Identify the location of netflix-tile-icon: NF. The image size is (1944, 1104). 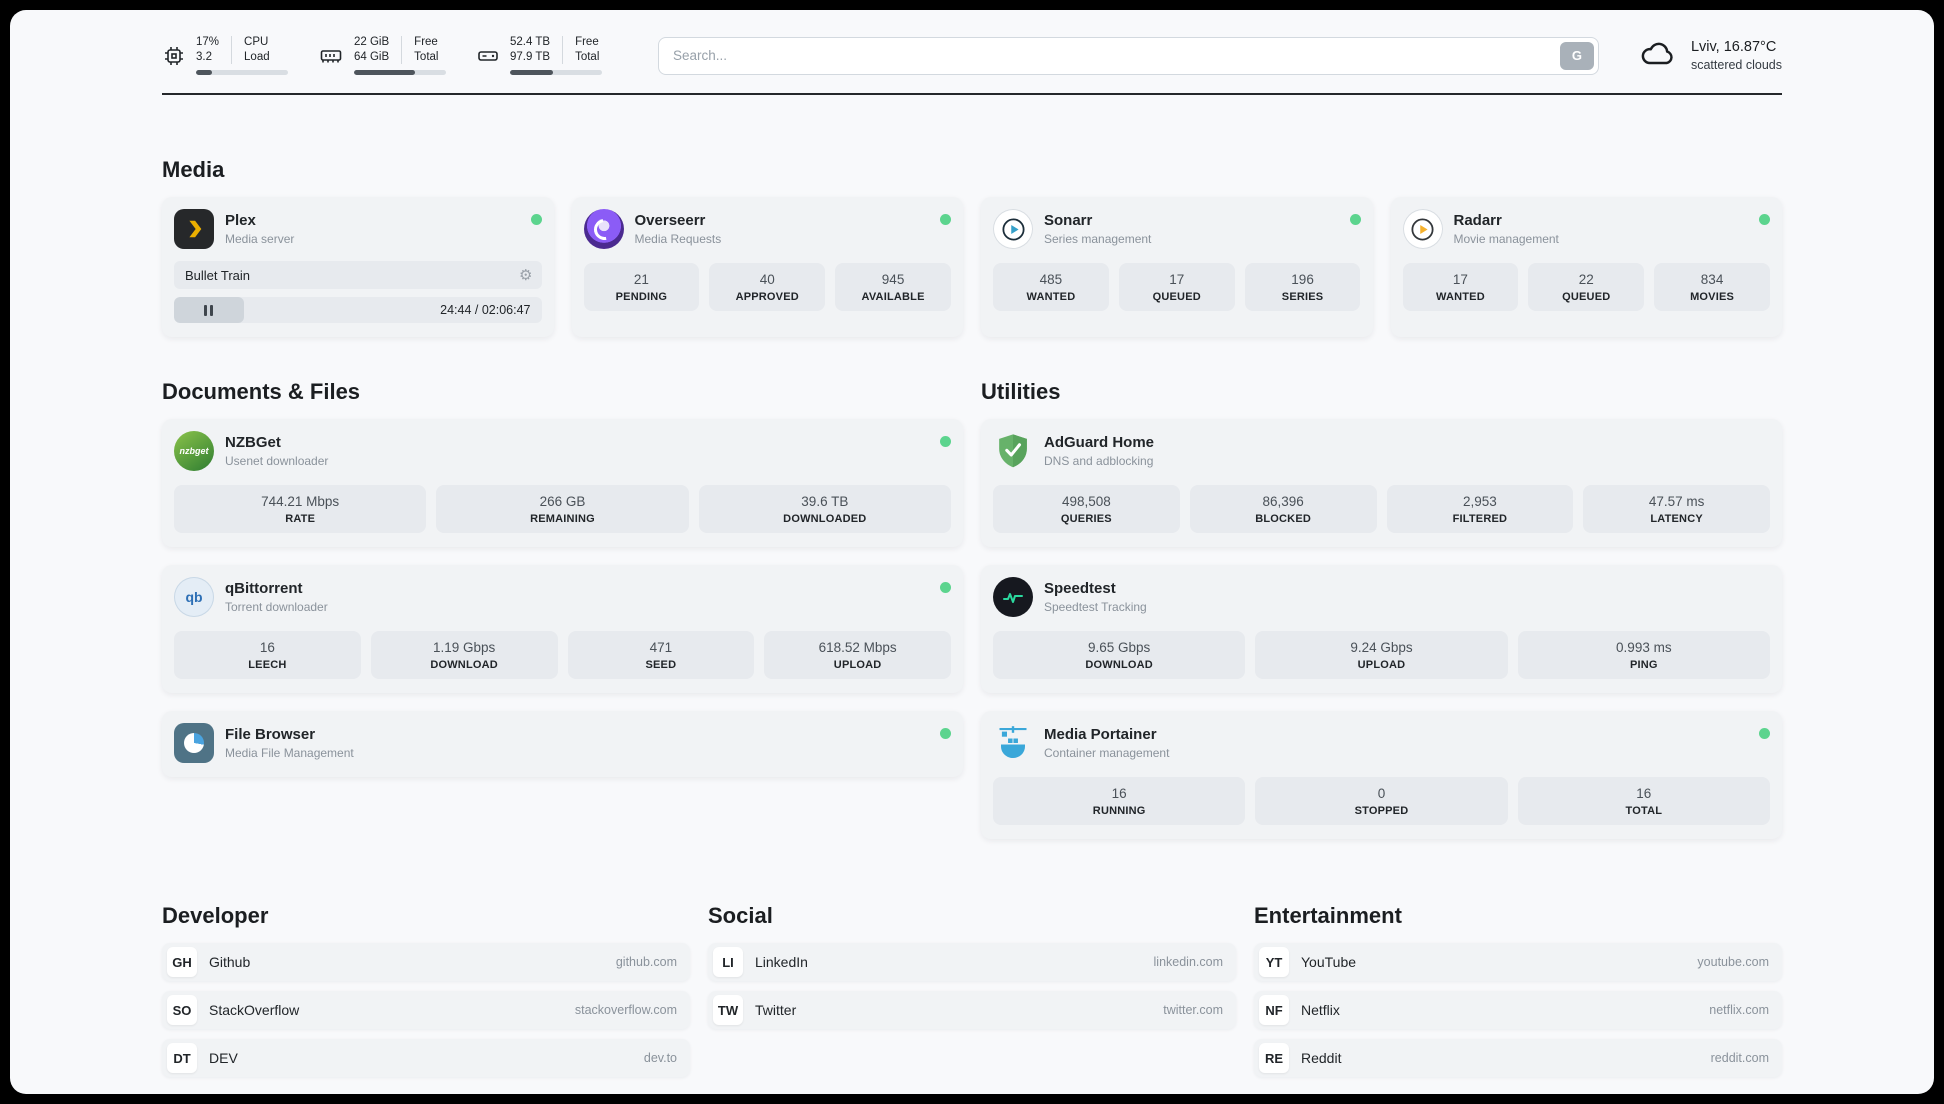
(1274, 1010).